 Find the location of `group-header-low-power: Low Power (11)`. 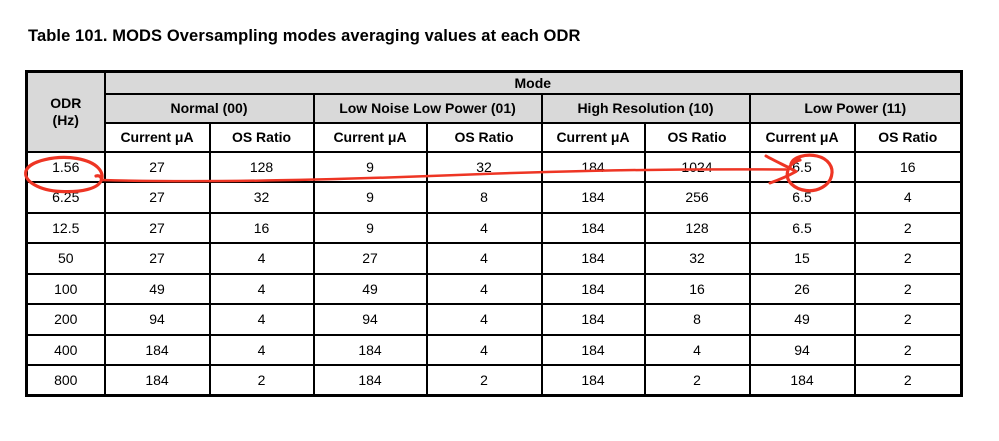

group-header-low-power: Low Power (11) is located at coordinates (855, 108).